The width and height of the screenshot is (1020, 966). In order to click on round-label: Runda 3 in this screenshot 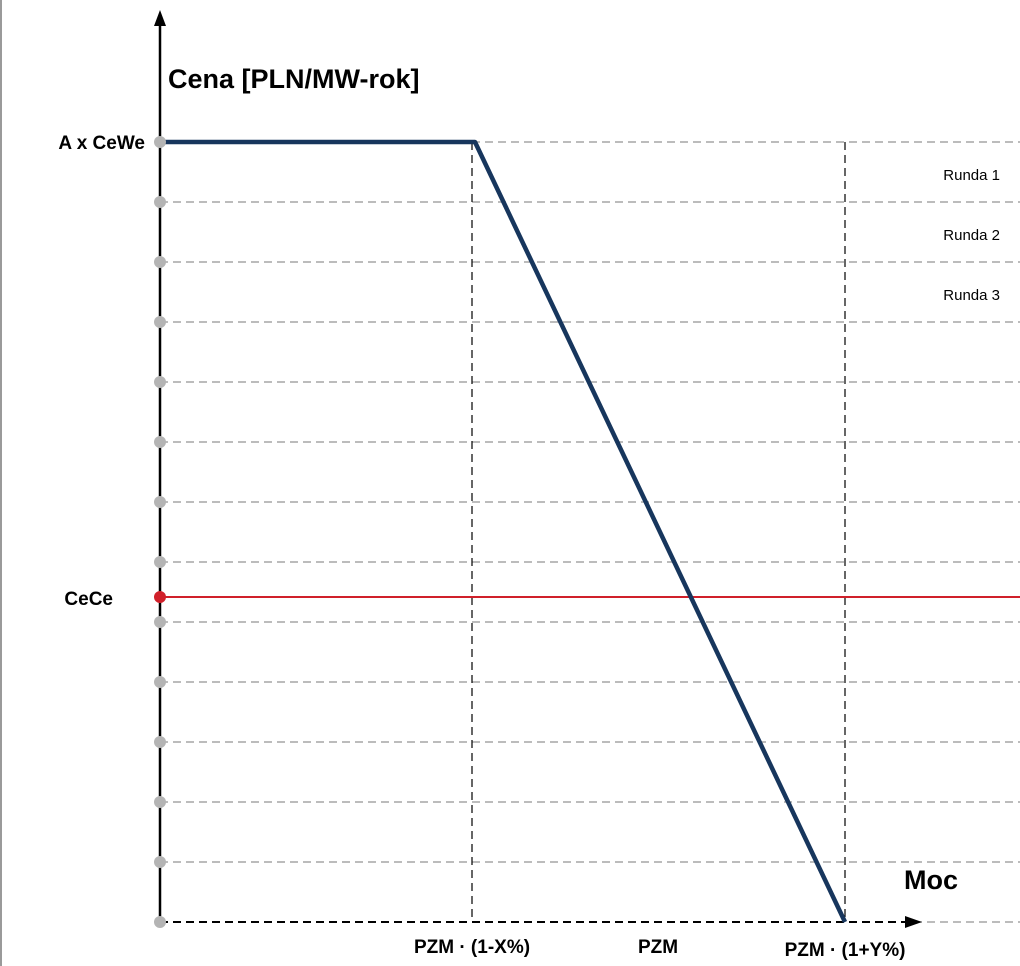, I will do `click(971, 295)`.